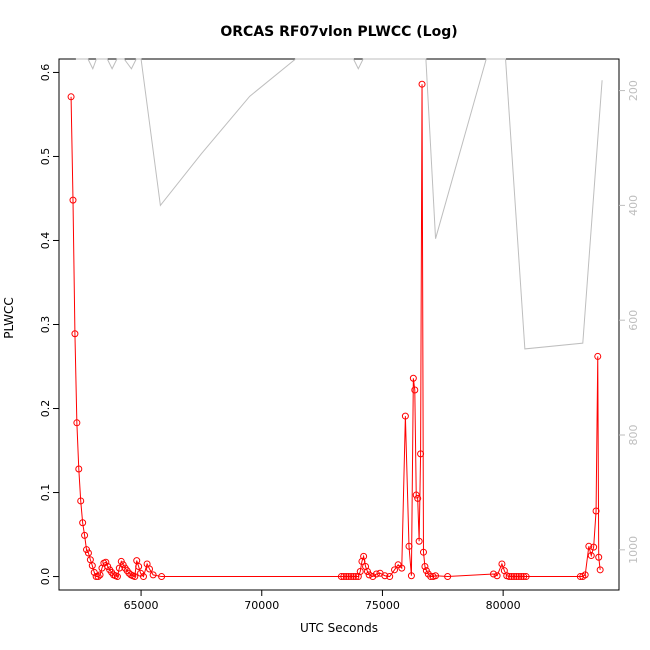 The height and width of the screenshot is (650, 650). What do you see at coordinates (633, 320) in the screenshot?
I see `y2-tick-label: 600` at bounding box center [633, 320].